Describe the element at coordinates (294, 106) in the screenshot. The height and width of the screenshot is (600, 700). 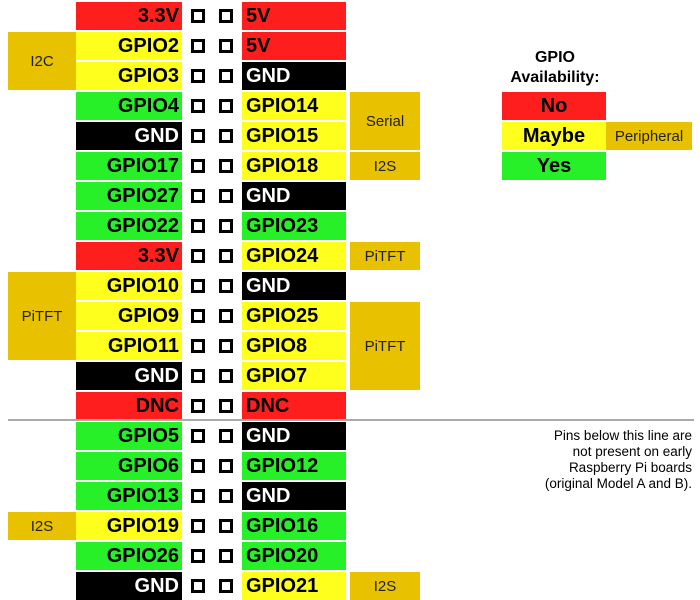
I see `pin-label-right: GPIO14` at that location.